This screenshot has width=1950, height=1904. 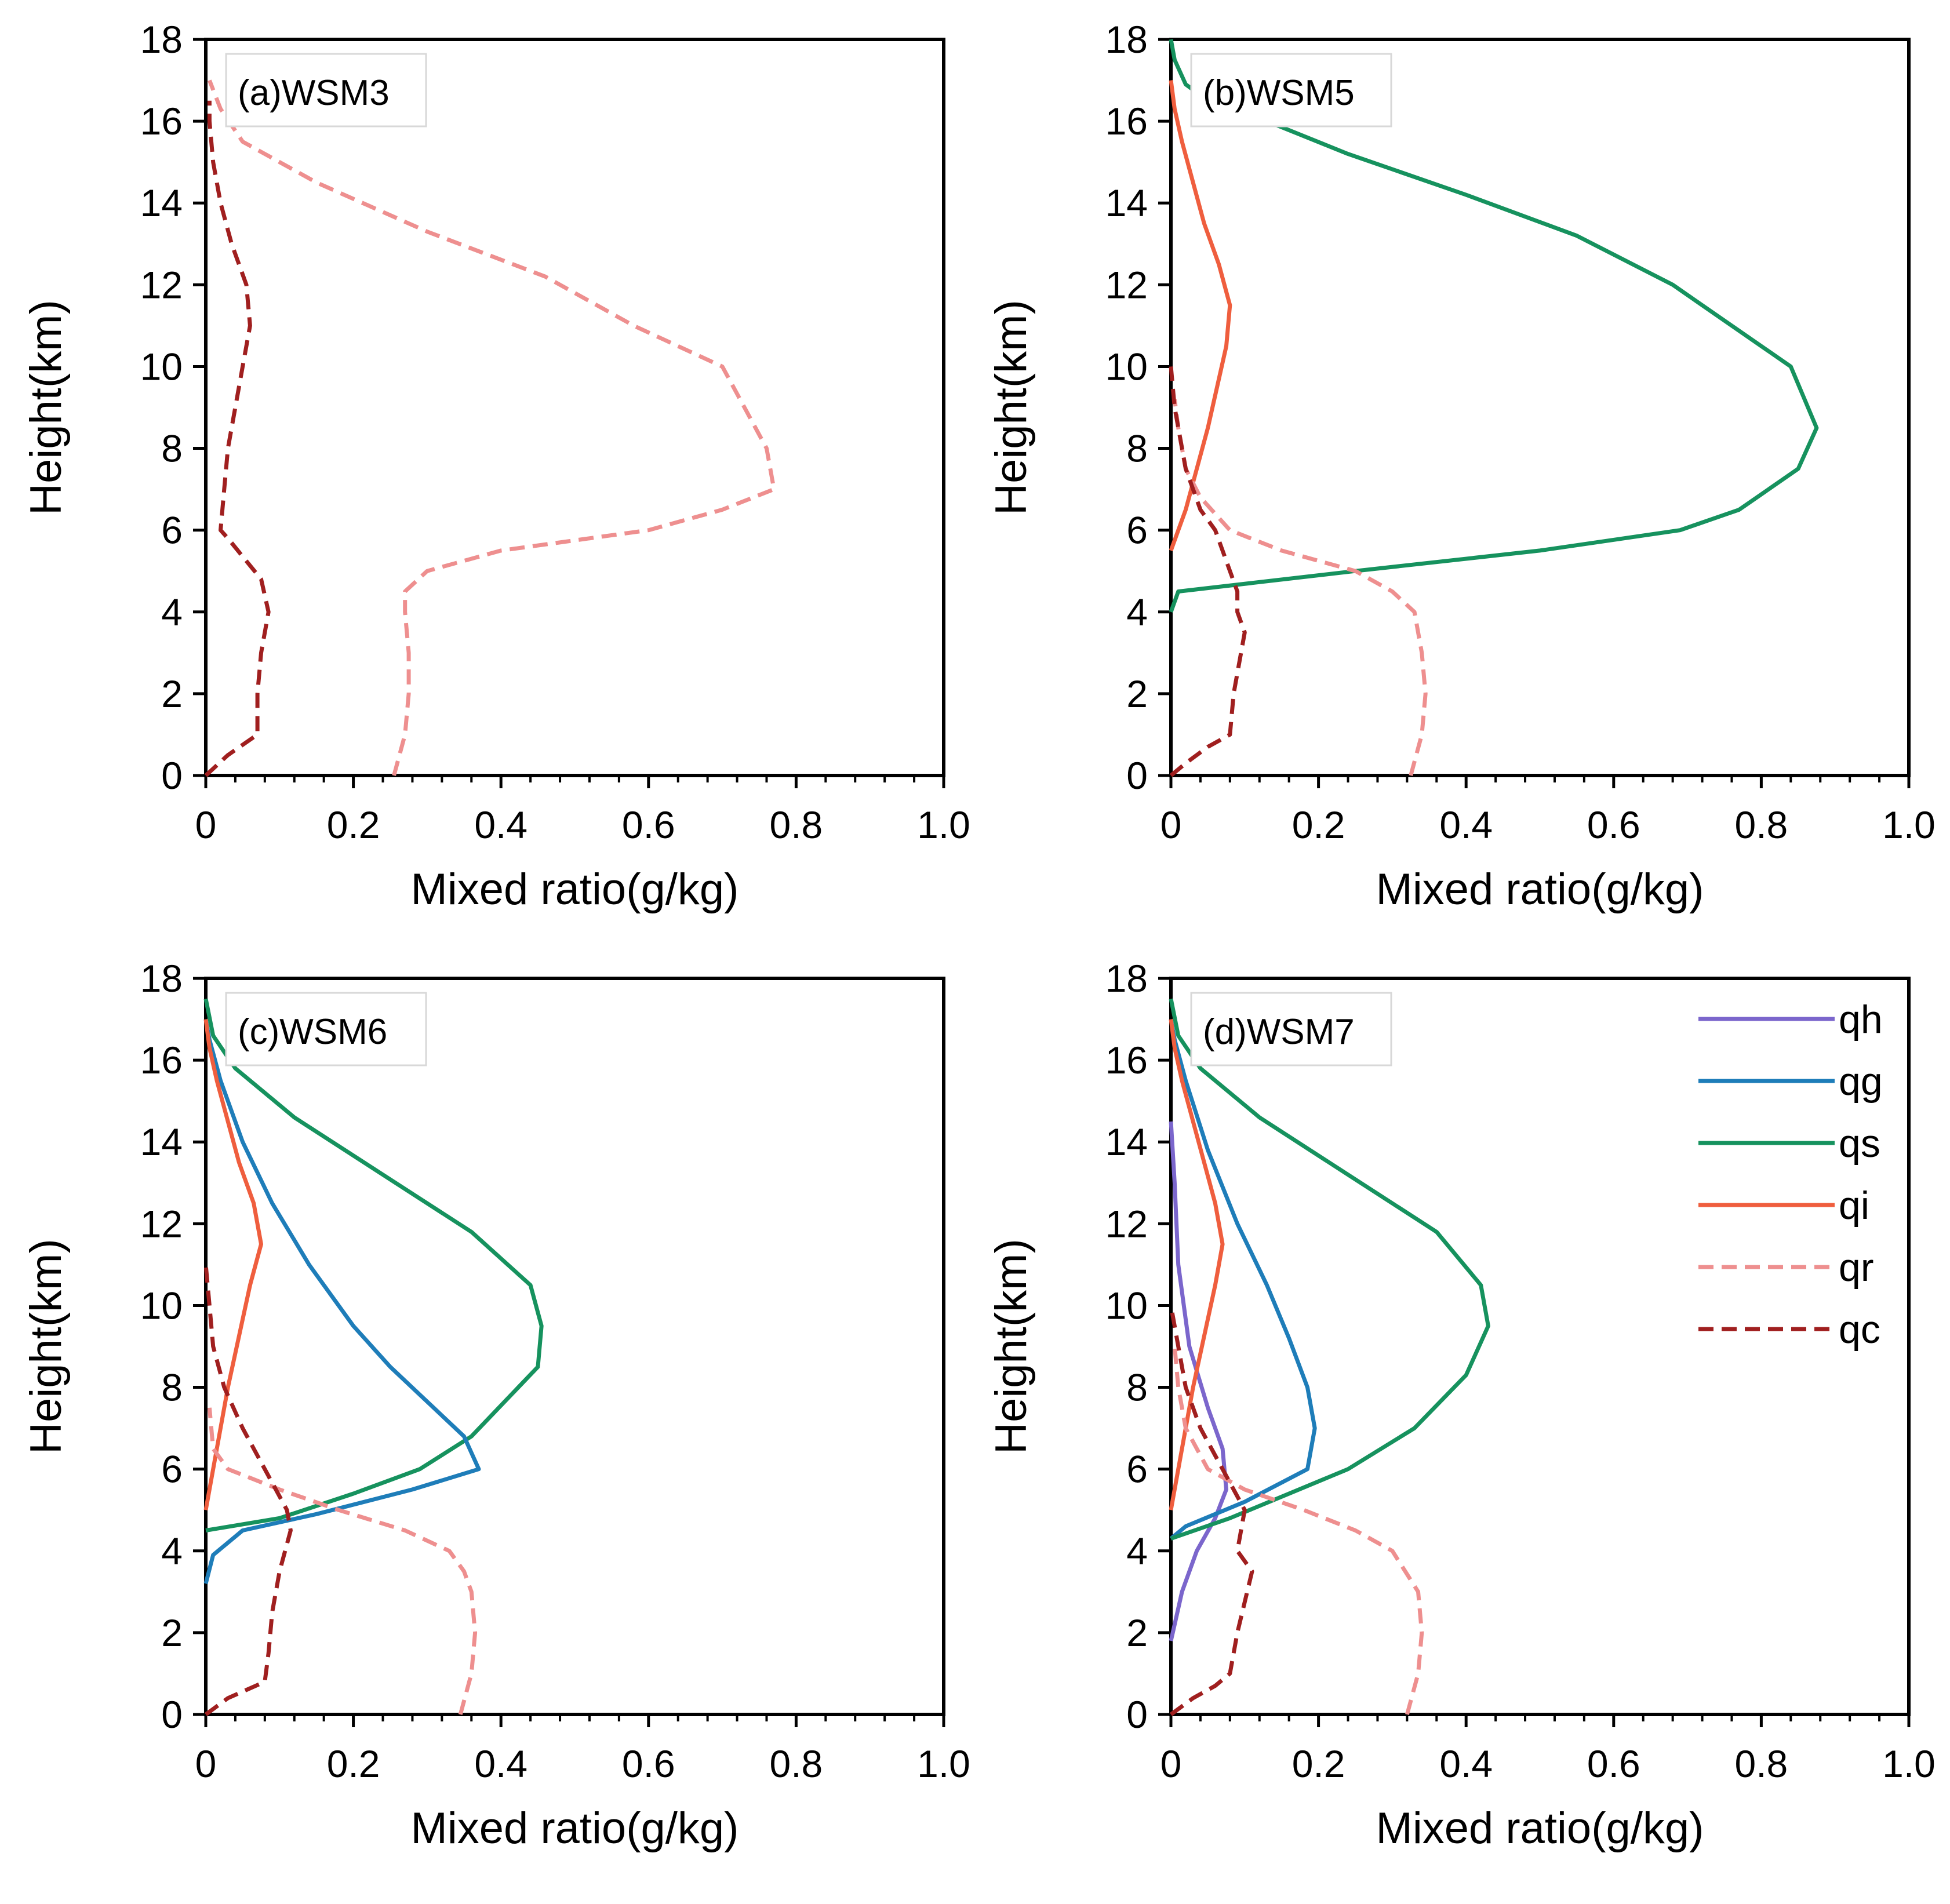 I want to click on panel-label: (b)WSM5, so click(x=1279, y=93).